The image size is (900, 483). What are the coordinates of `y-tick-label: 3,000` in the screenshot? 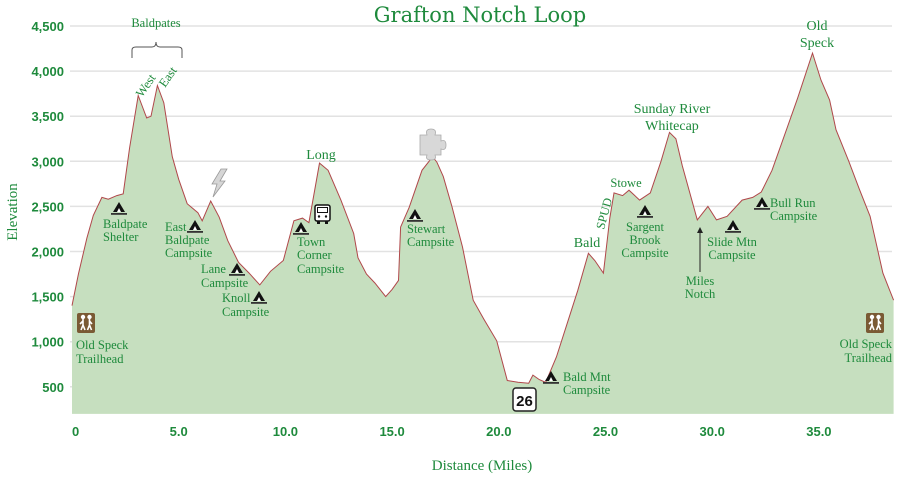 It's located at (47, 161).